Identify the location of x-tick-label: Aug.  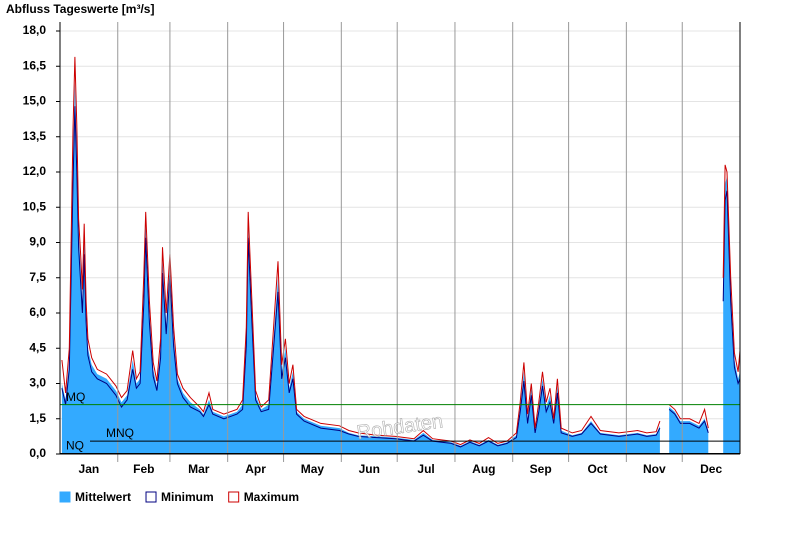
(483, 469).